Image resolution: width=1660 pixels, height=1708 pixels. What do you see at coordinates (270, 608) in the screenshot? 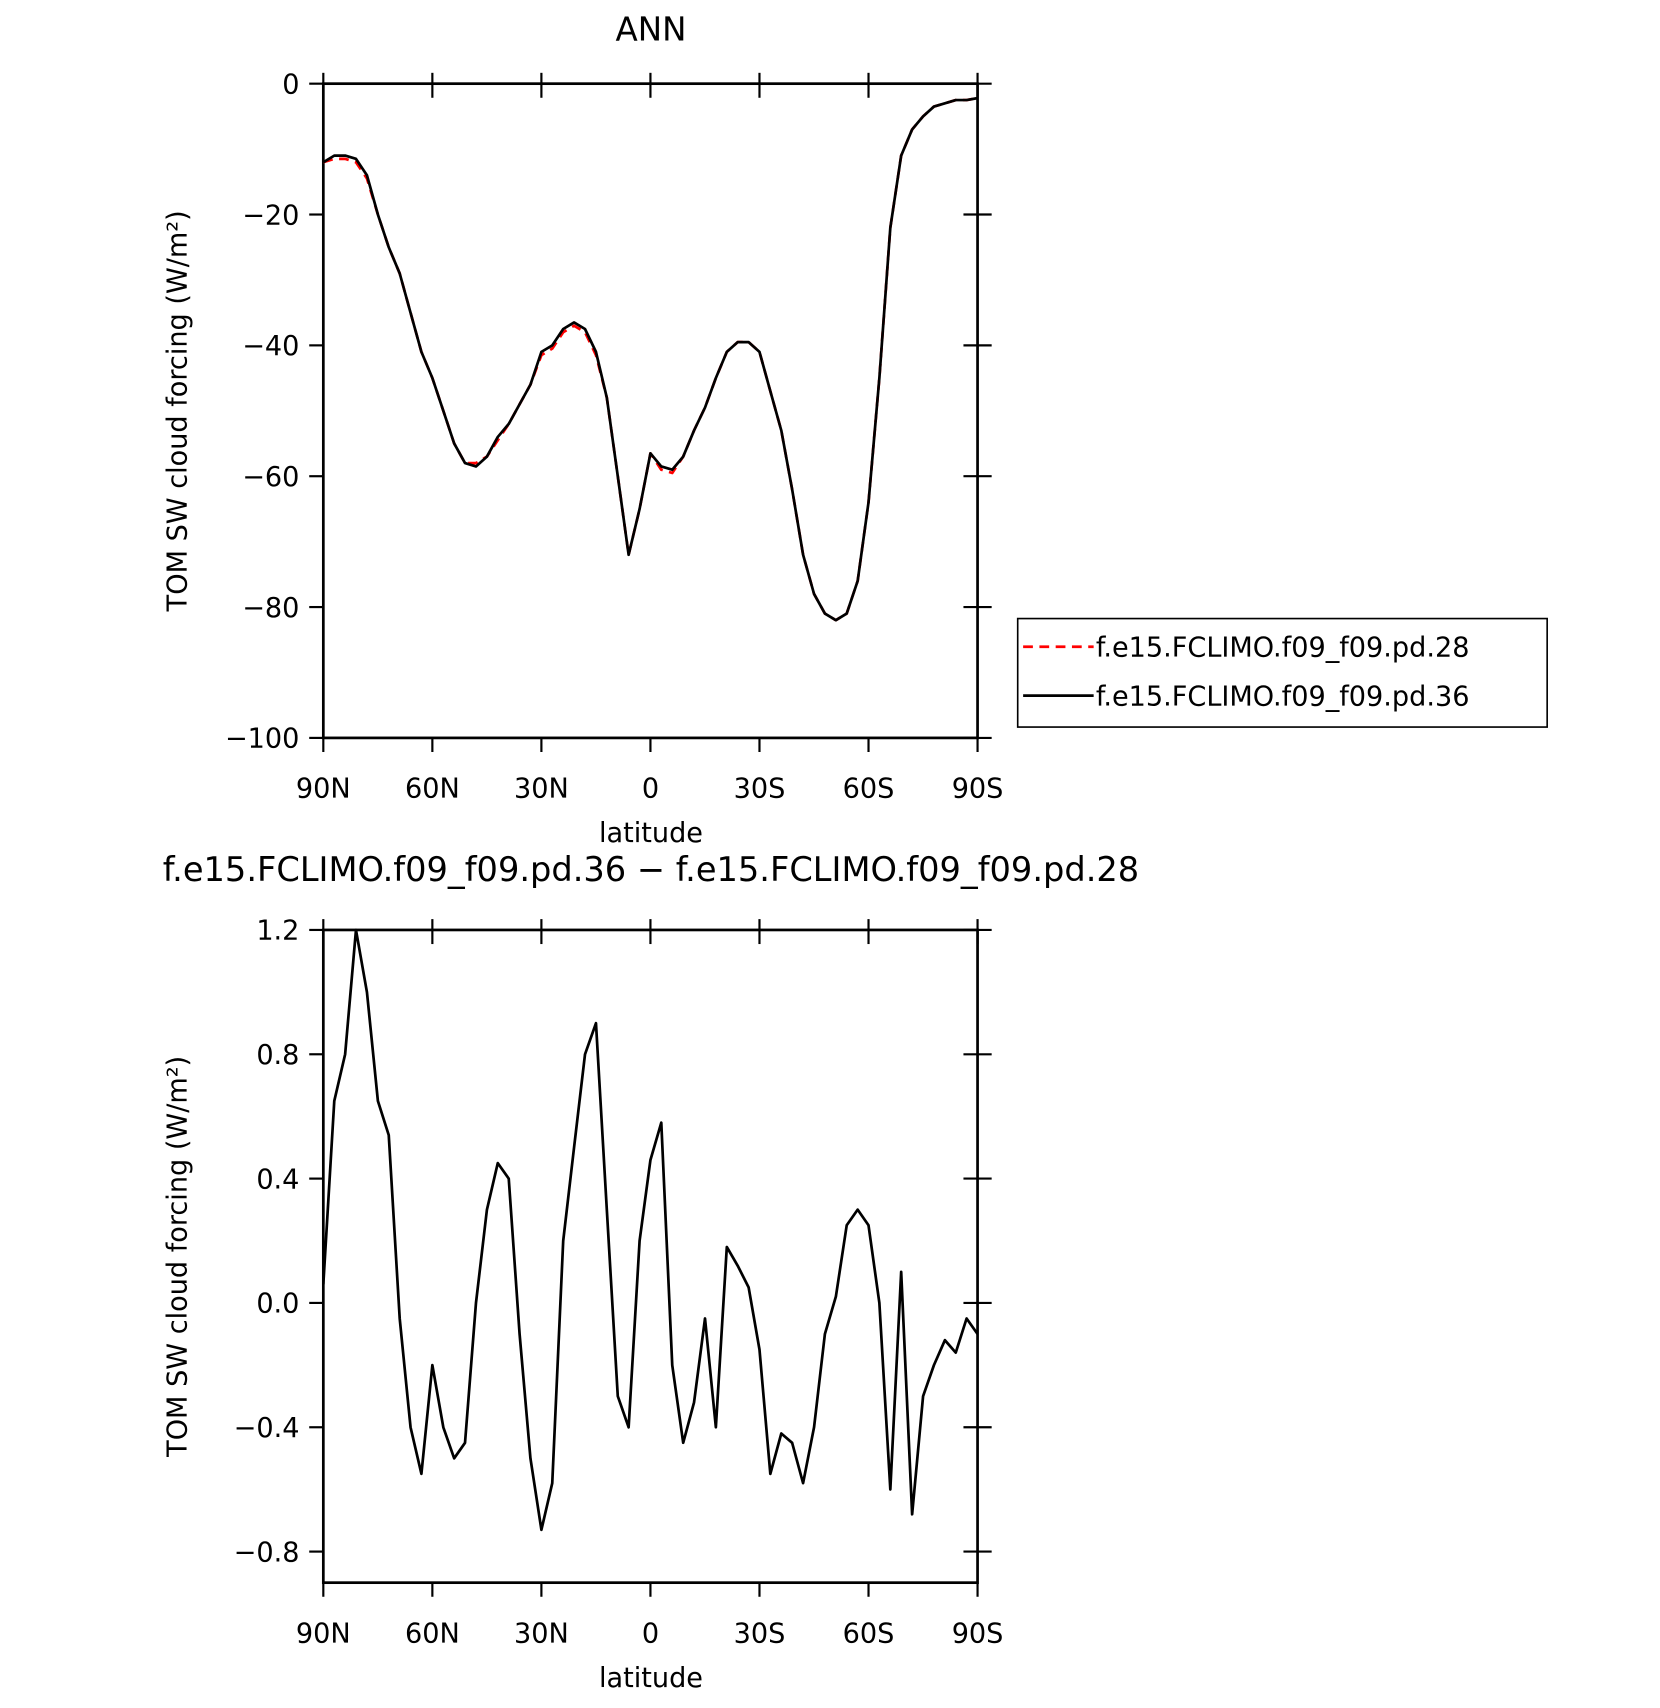
I see `y-tick-label: −80` at bounding box center [270, 608].